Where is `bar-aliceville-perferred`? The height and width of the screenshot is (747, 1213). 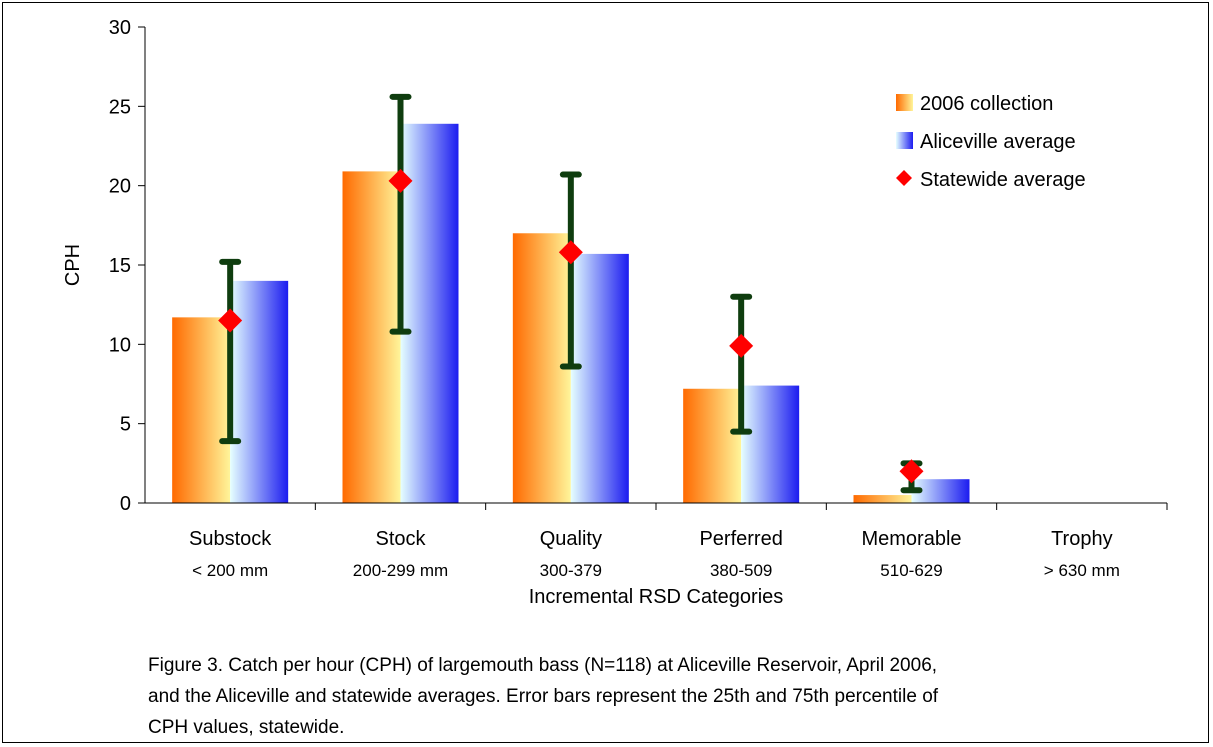
bar-aliceville-perferred is located at coordinates (770, 444).